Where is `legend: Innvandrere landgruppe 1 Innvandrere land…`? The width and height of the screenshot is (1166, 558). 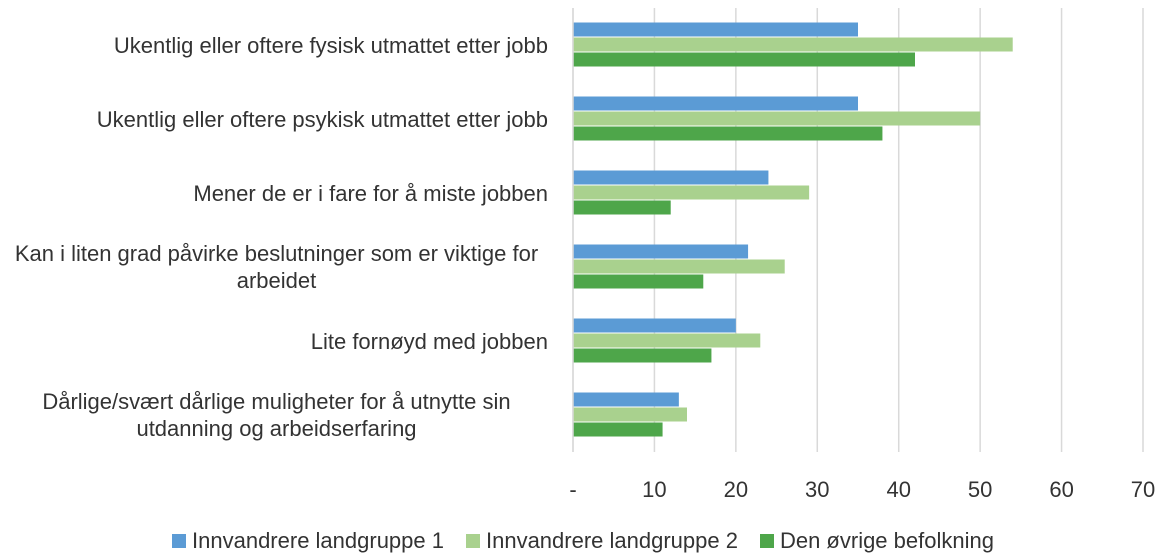
legend: Innvandrere landgruppe 1 Innvandrere land… is located at coordinates (583, 541).